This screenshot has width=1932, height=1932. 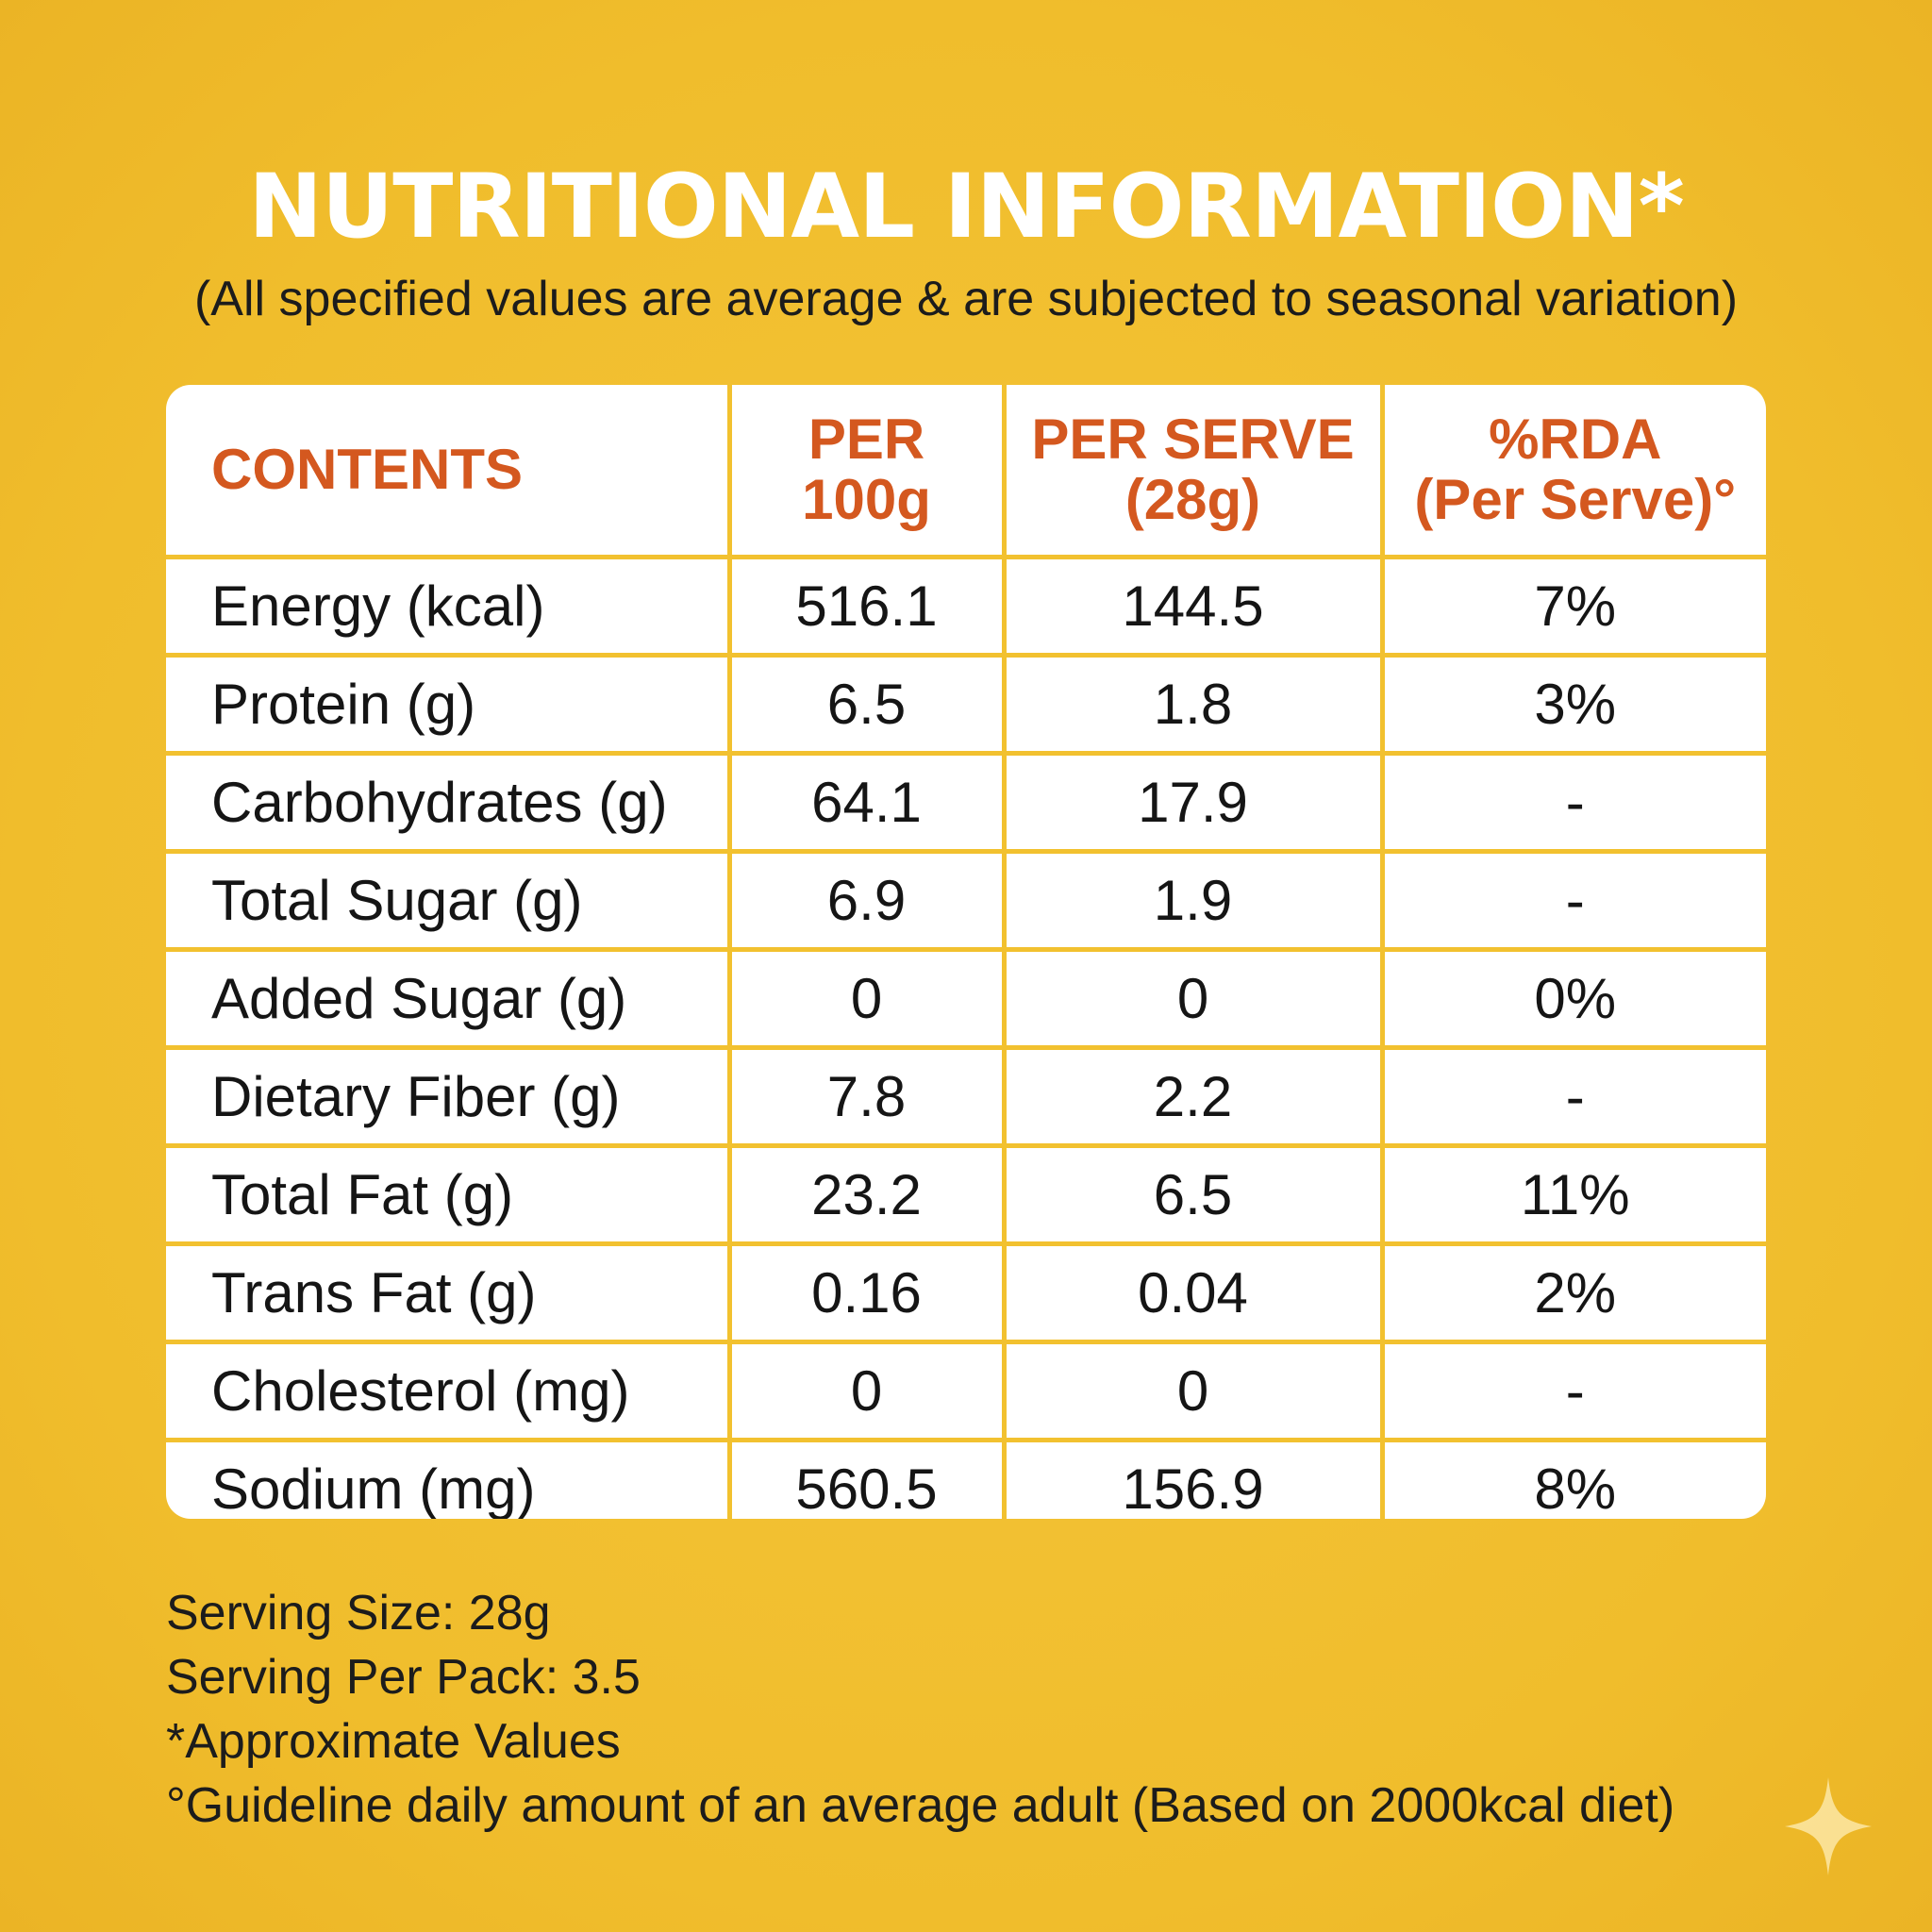 What do you see at coordinates (449, 1478) in the screenshot?
I see `nutrient-name: Sodium (mg)` at bounding box center [449, 1478].